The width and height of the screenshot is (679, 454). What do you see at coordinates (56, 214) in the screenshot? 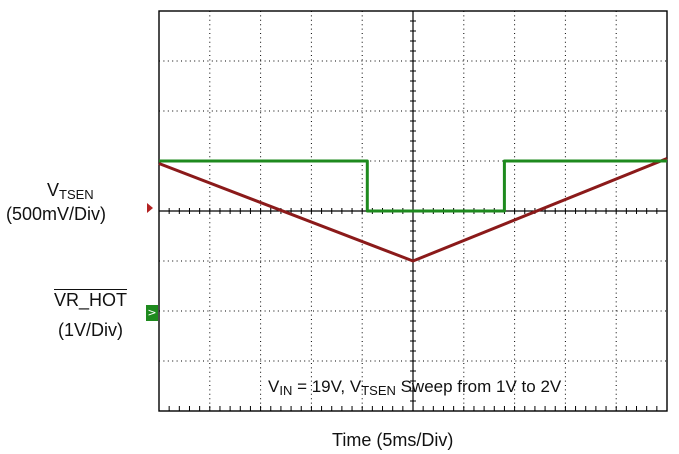
I see `ch1-scale: (500mV/Div)` at bounding box center [56, 214].